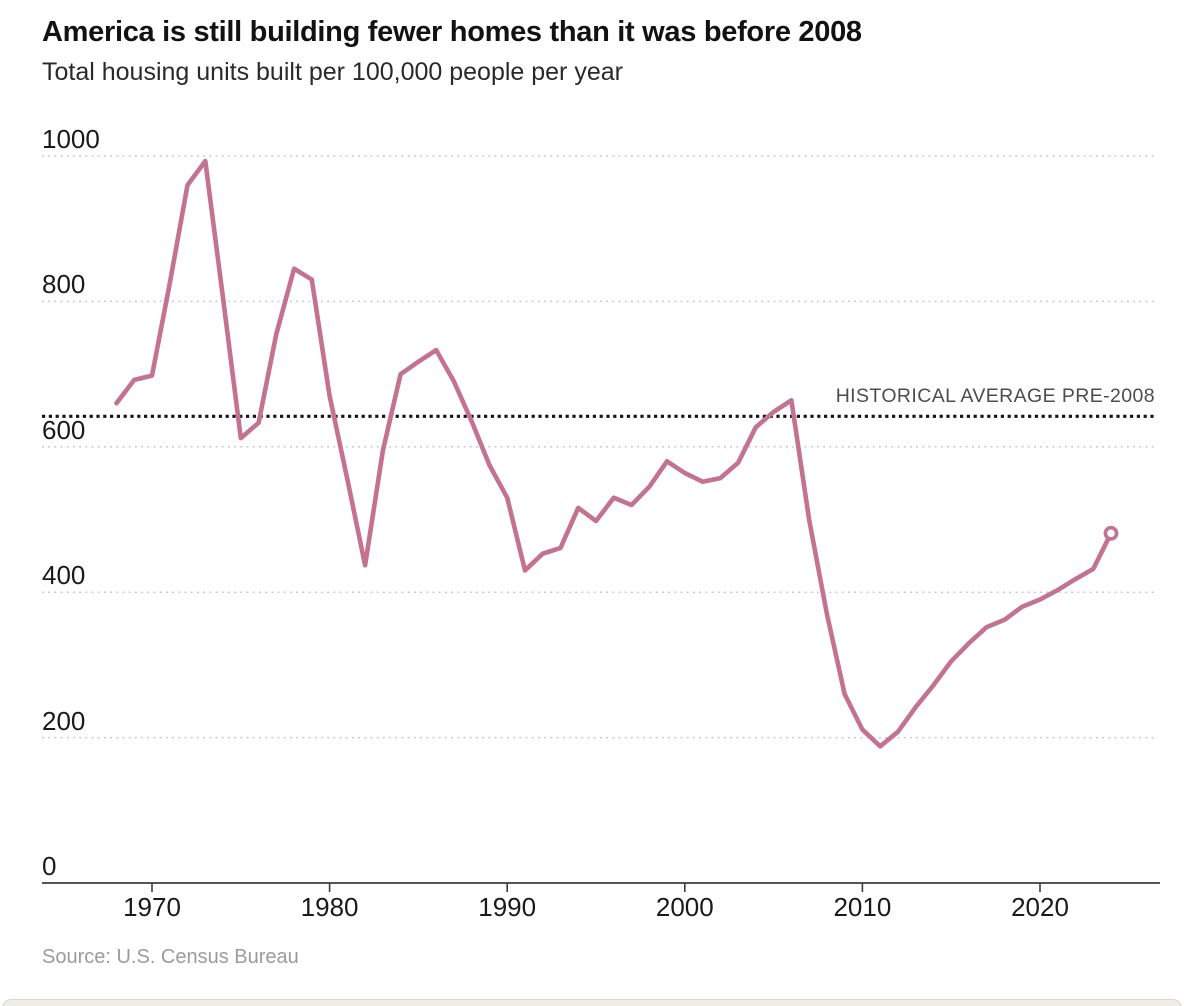  What do you see at coordinates (1111, 533) in the screenshot?
I see `endpoint-marker` at bounding box center [1111, 533].